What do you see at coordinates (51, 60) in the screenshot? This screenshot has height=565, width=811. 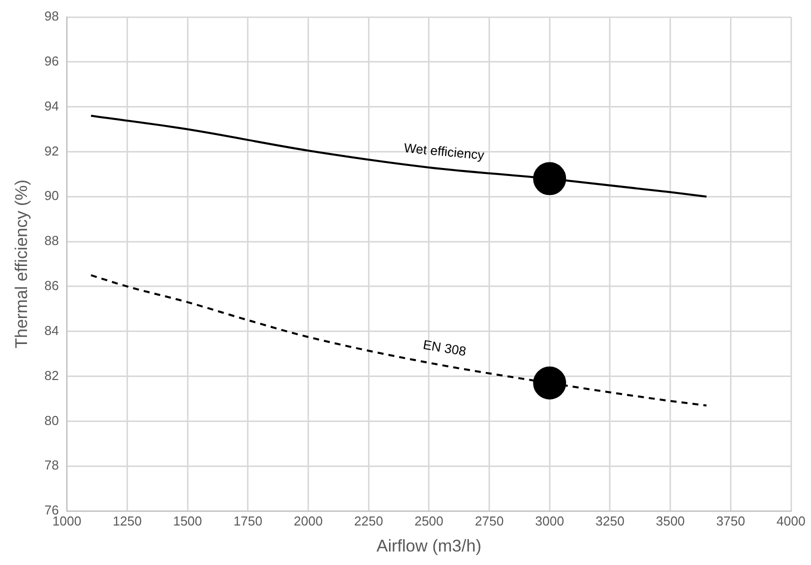 I see `y-tick-label: 96` at bounding box center [51, 60].